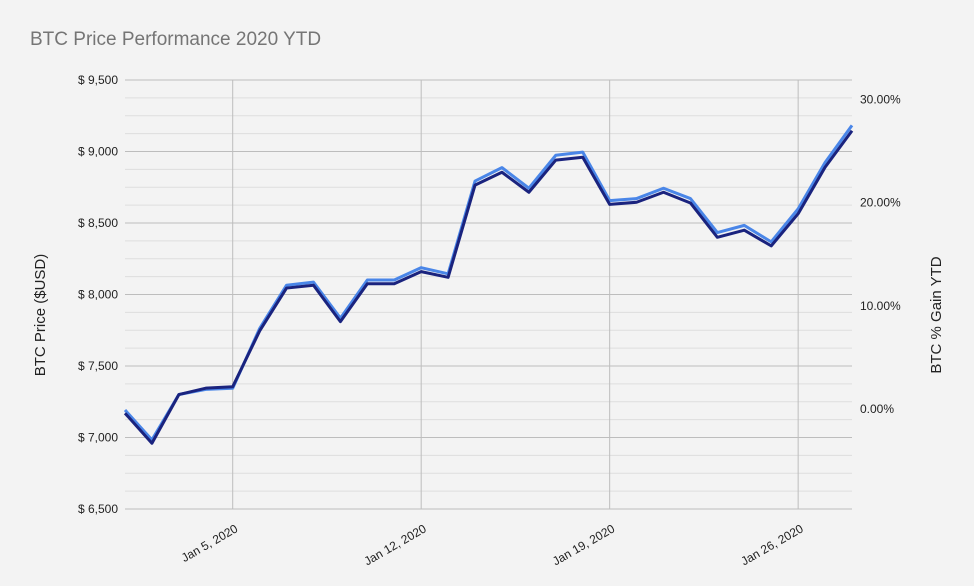 The image size is (974, 586). Describe the element at coordinates (880, 100) in the screenshot. I see `right-tick-label: 30.00%` at that location.